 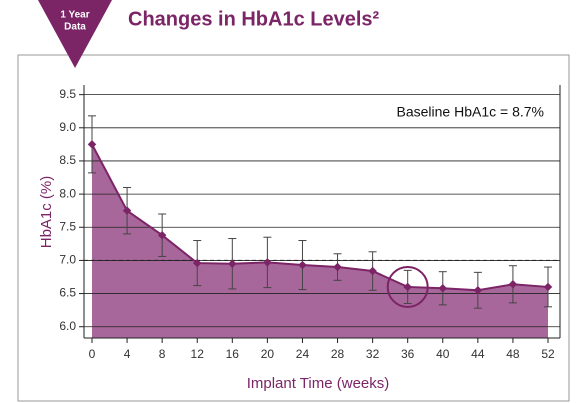 What do you see at coordinates (67, 260) in the screenshot?
I see `y-tick-label: 7.0` at bounding box center [67, 260].